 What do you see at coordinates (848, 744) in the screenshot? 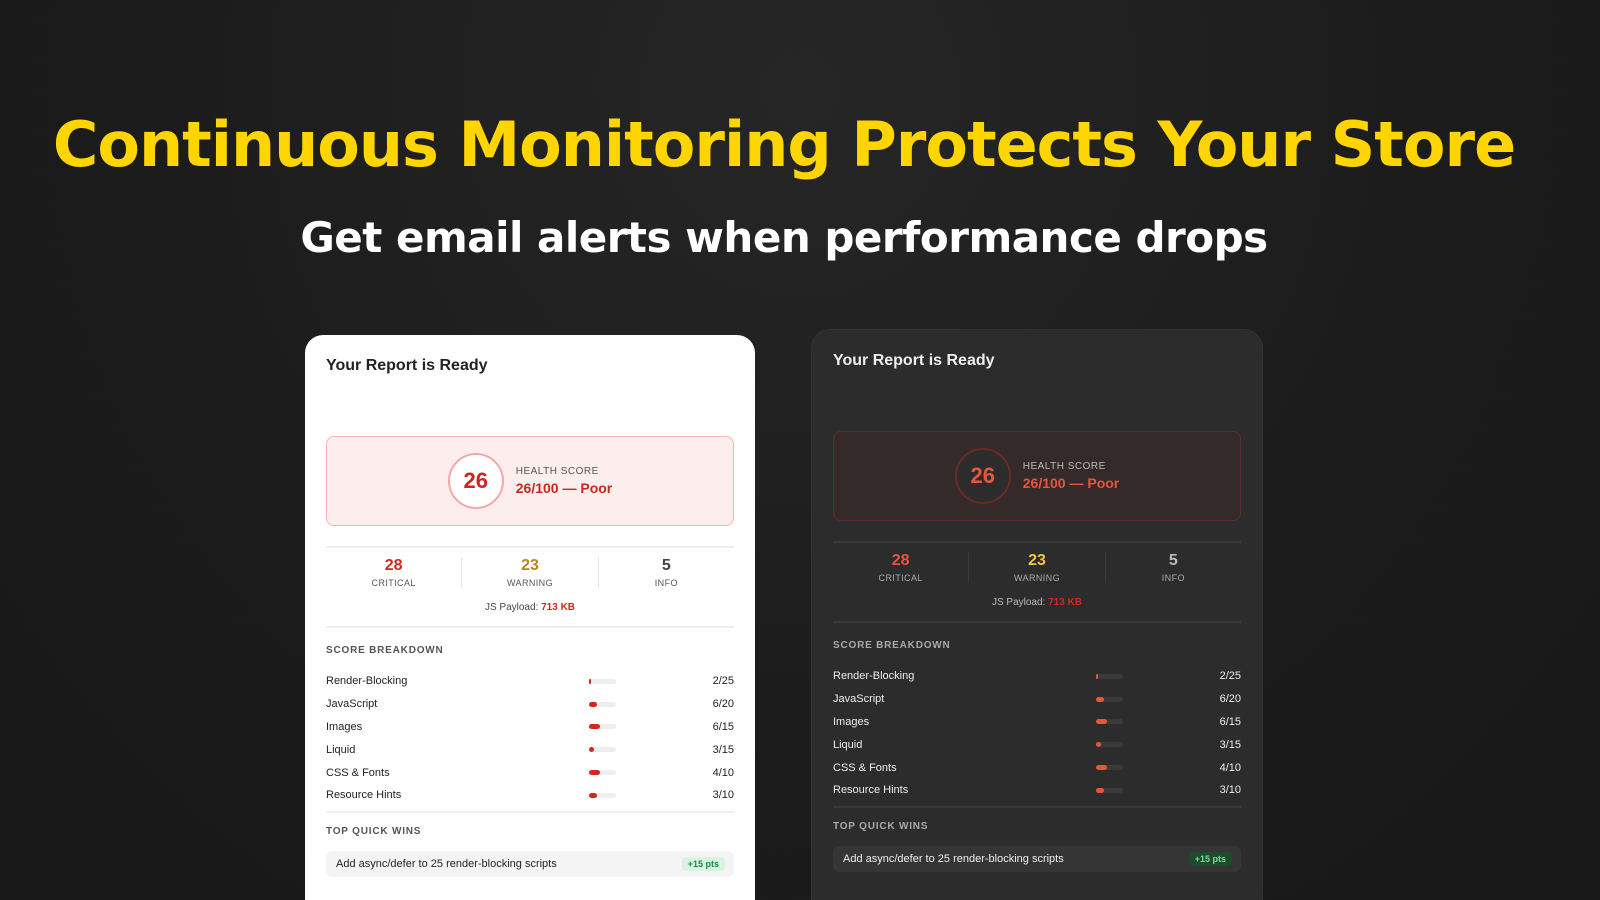
I see `breakdown-name: Liquid` at bounding box center [848, 744].